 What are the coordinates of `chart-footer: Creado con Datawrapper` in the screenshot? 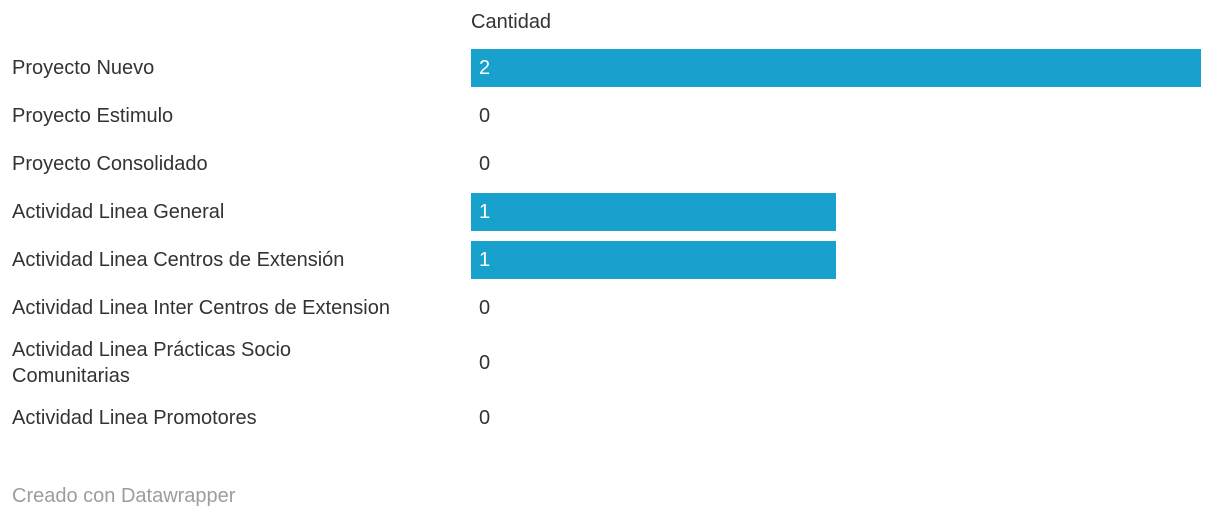 It's located at (610, 496).